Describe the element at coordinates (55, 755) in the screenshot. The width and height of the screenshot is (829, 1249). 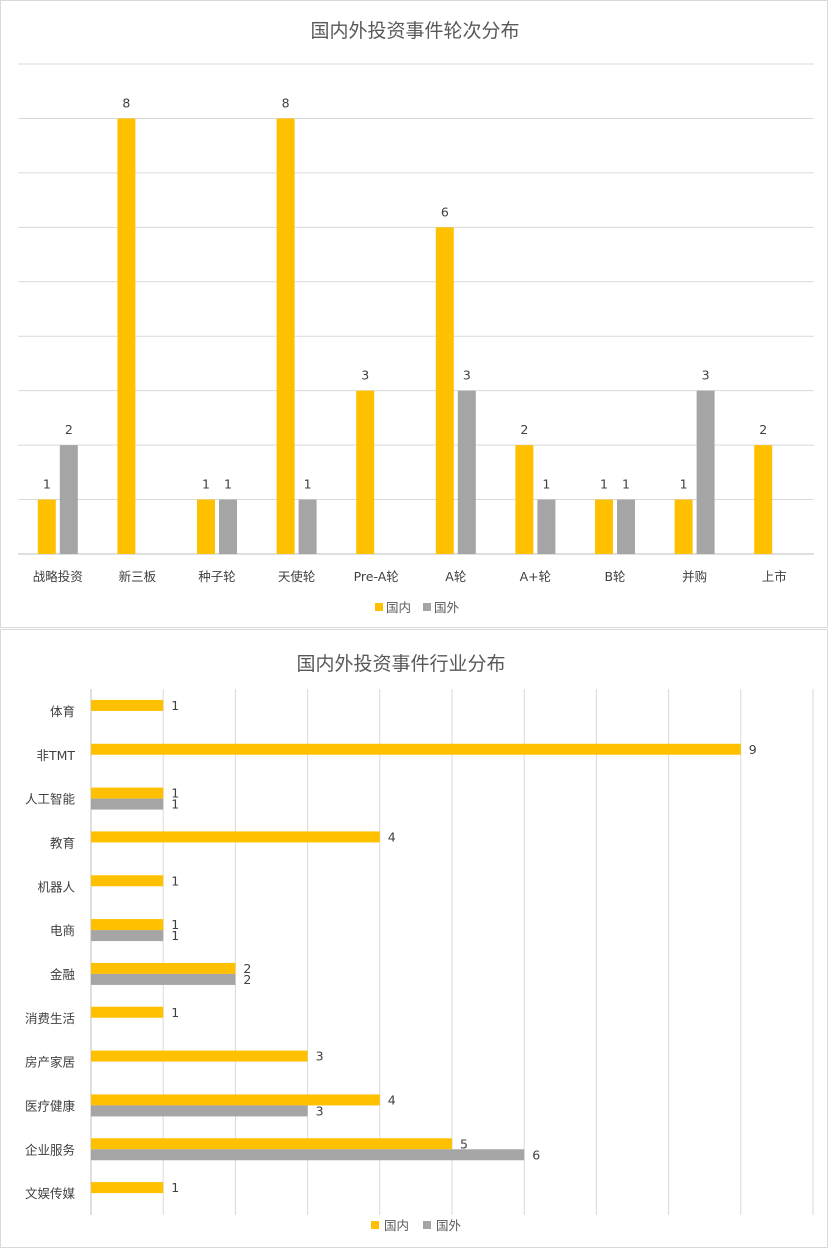
I see `y-tick-label: 非TMT` at that location.